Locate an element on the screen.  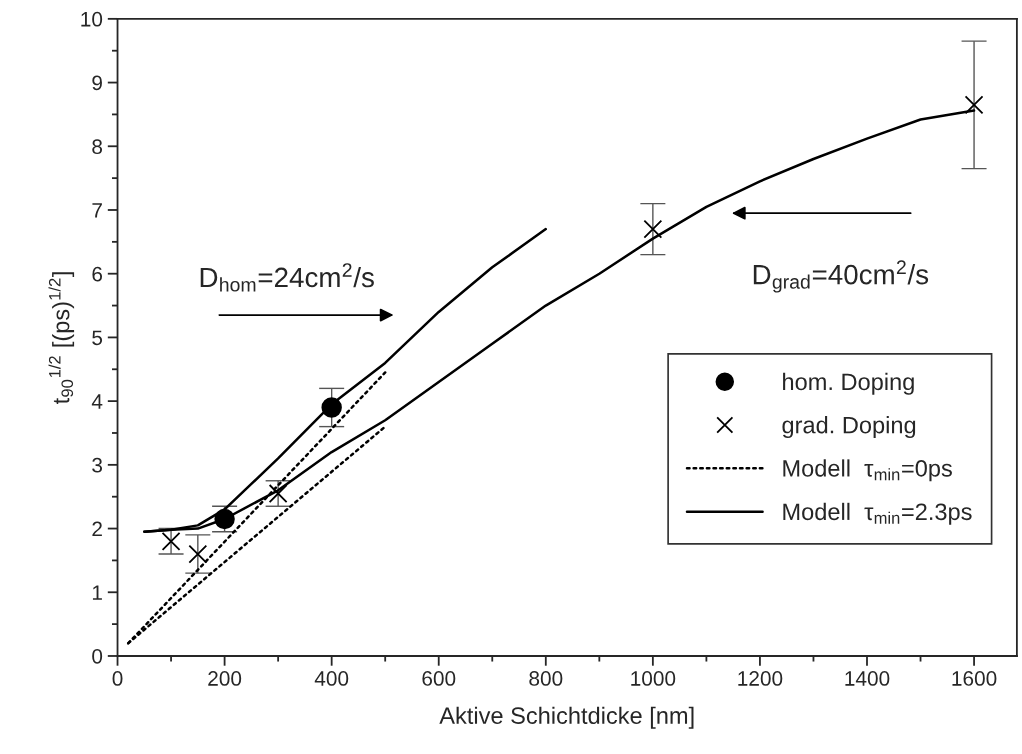
x-tick-label: 1000 is located at coordinates (653, 678).